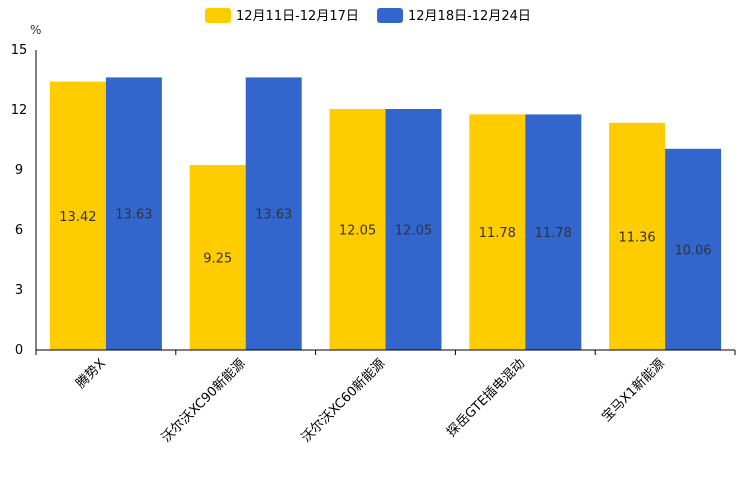 The width and height of the screenshot is (744, 500). I want to click on data-label-s0-c2: 12.05, so click(357, 231).